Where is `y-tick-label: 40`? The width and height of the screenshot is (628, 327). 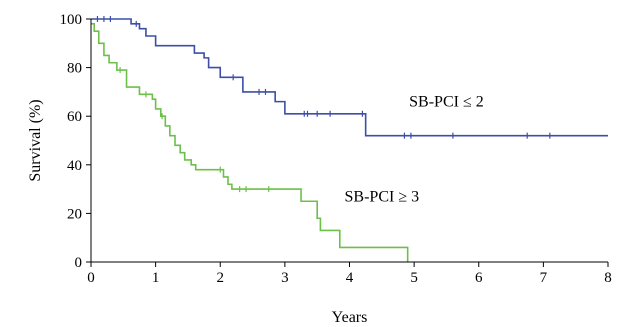
y-tick-label: 40 is located at coordinates (74, 166).